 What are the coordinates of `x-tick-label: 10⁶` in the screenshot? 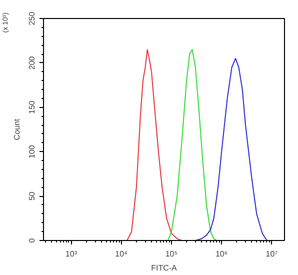 It's located at (221, 254).